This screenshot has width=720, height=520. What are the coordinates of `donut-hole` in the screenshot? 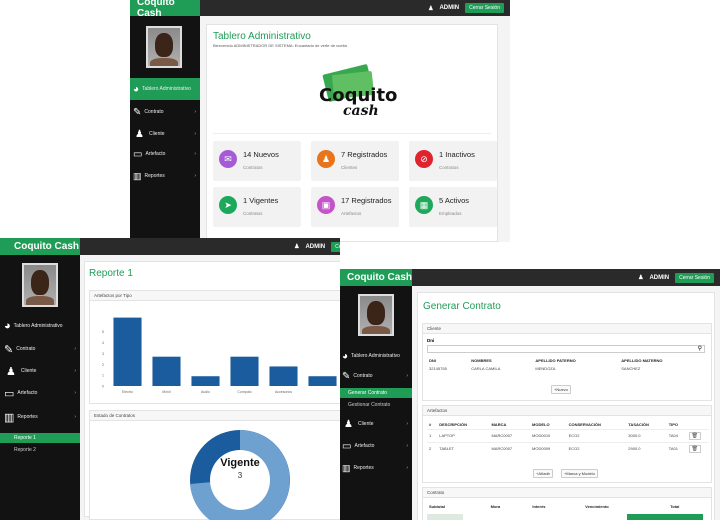 It's located at (240, 480).